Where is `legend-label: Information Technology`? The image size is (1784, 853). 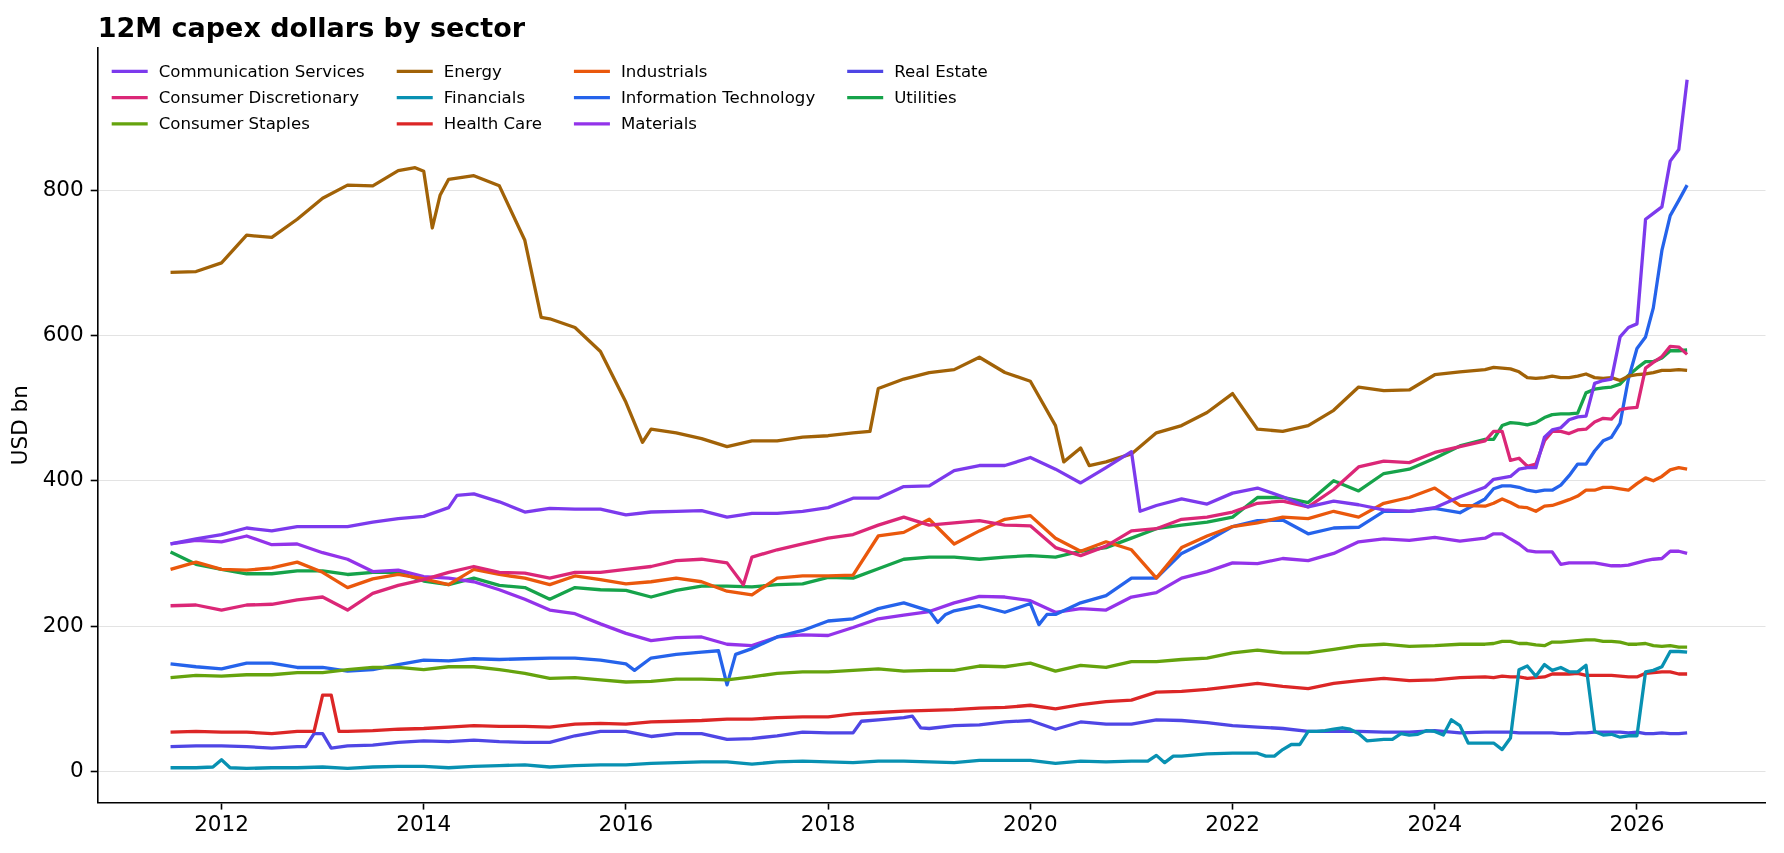 legend-label: Information Technology is located at coordinates (718, 97).